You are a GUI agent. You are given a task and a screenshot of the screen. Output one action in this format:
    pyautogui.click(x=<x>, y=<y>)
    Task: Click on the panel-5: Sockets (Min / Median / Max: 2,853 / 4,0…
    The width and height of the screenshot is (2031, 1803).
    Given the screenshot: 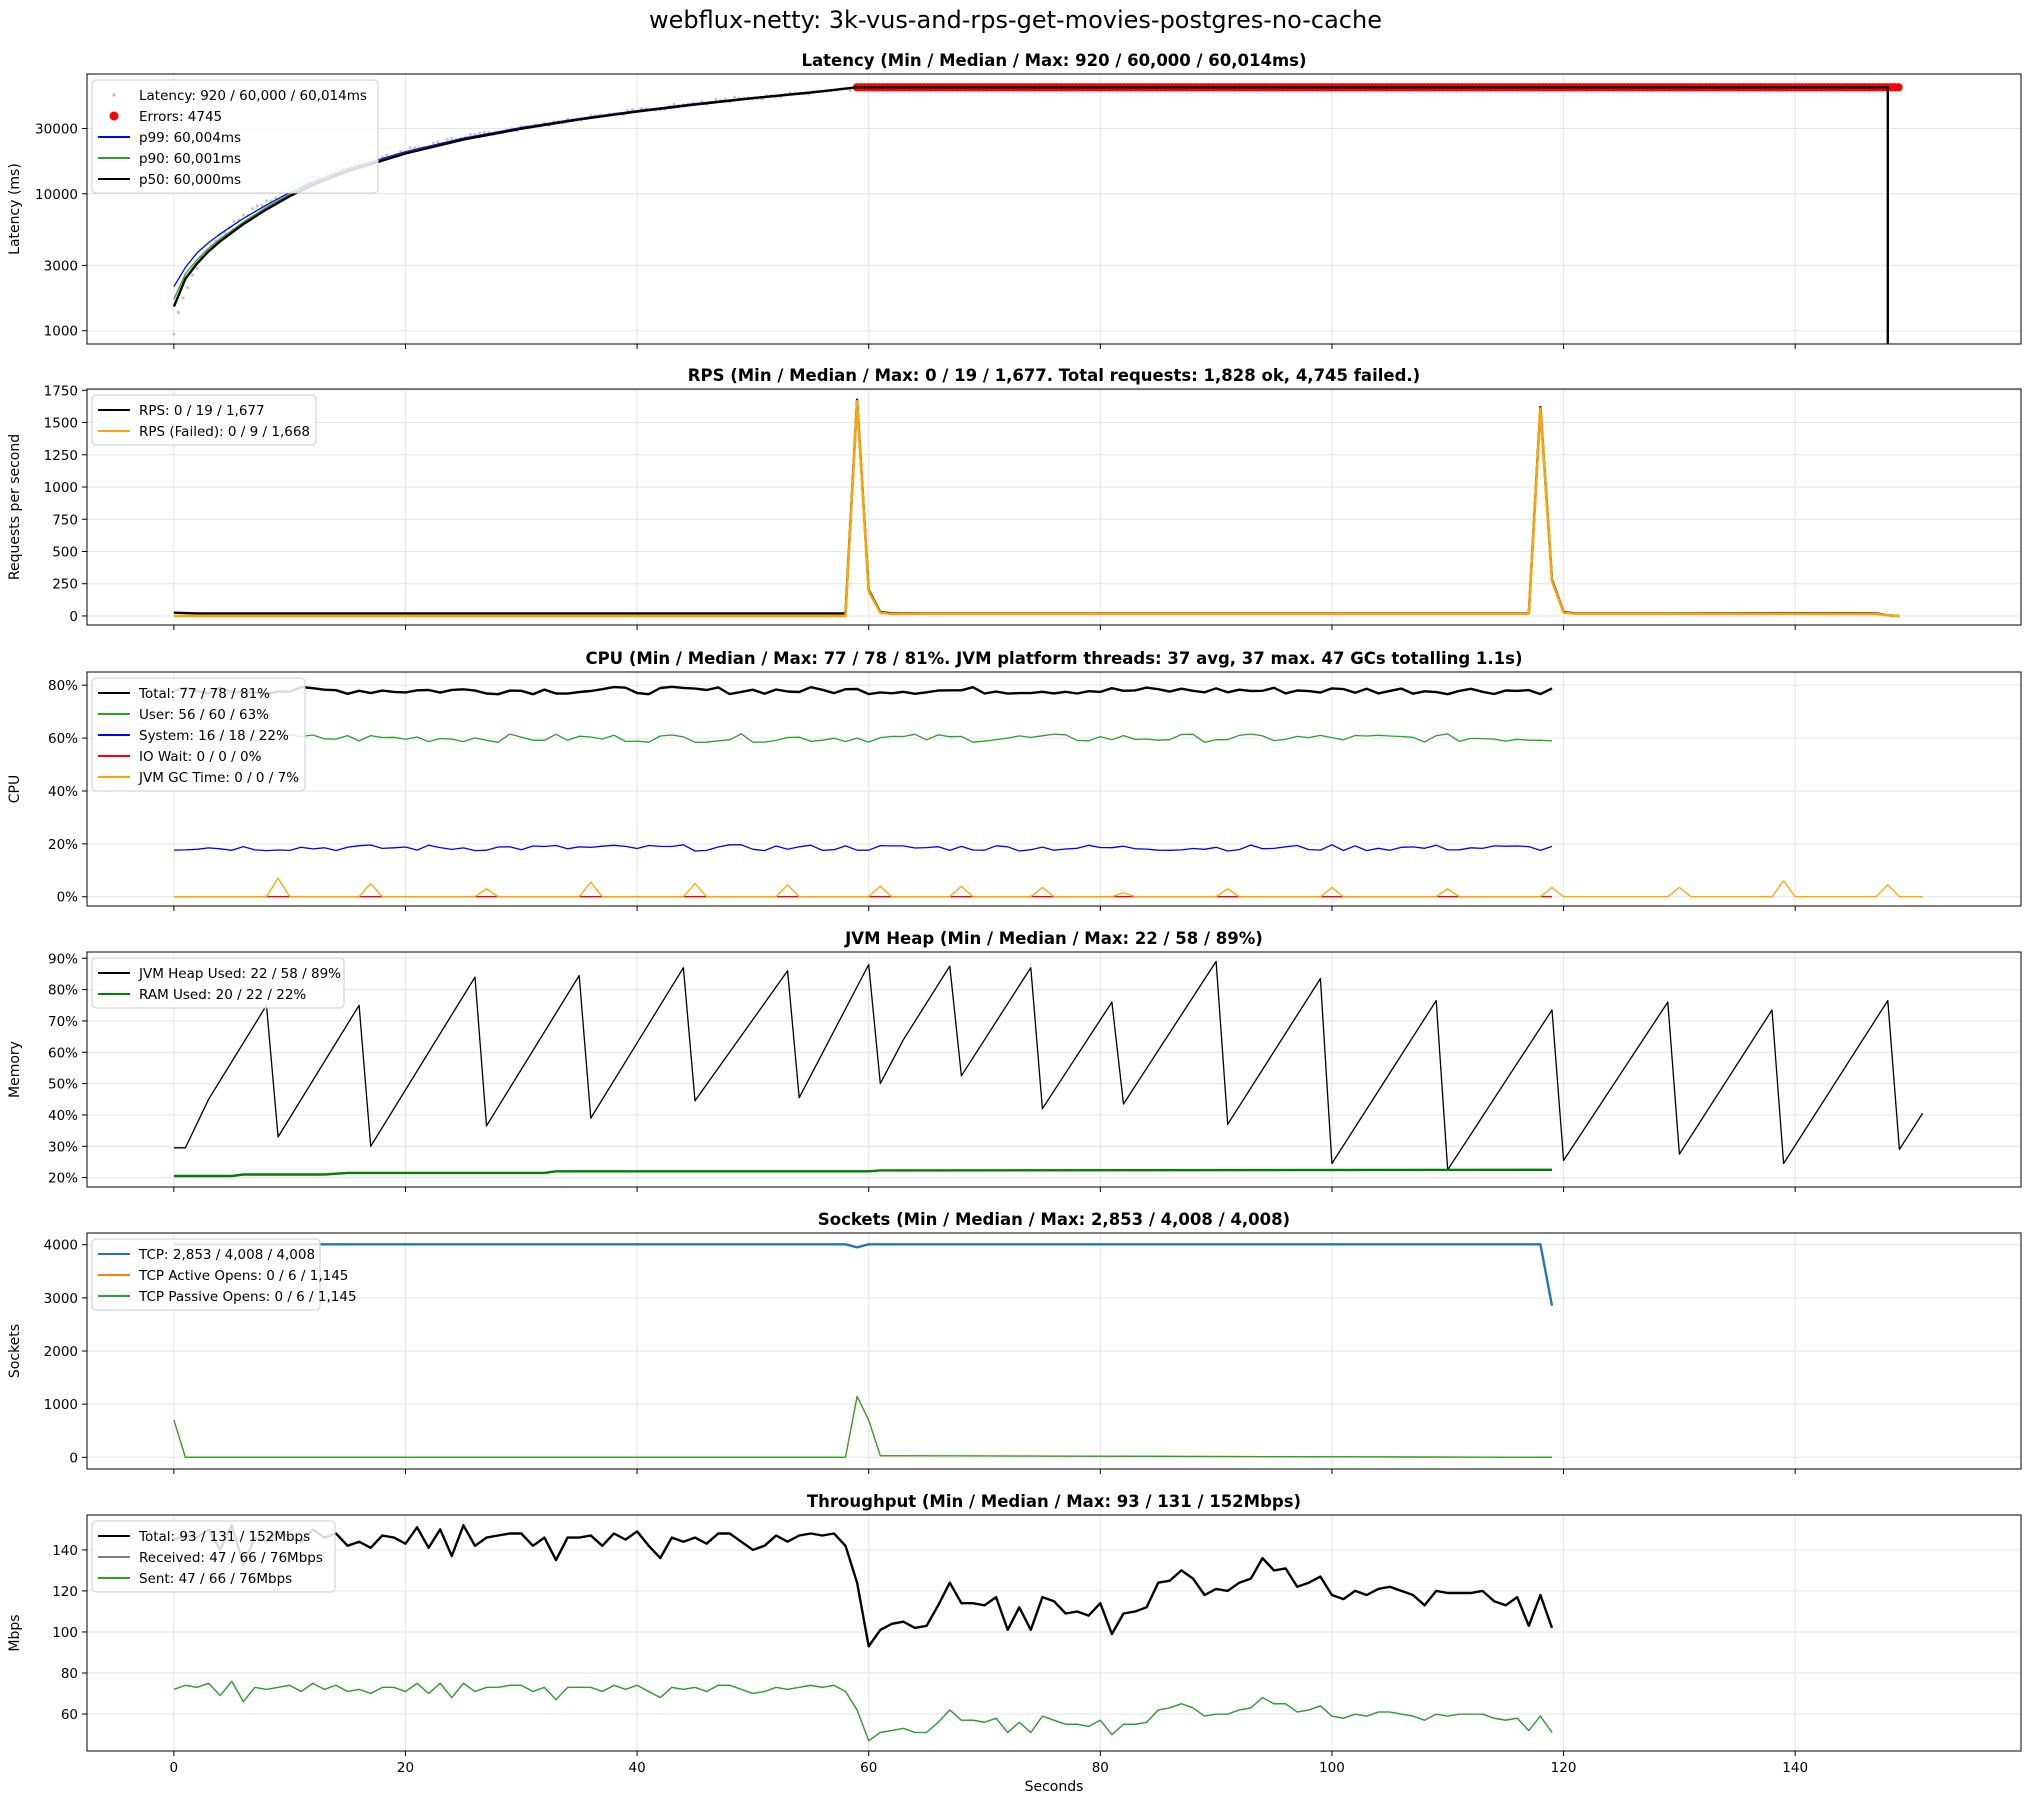 What is the action you would take?
    pyautogui.click(x=1014, y=1342)
    